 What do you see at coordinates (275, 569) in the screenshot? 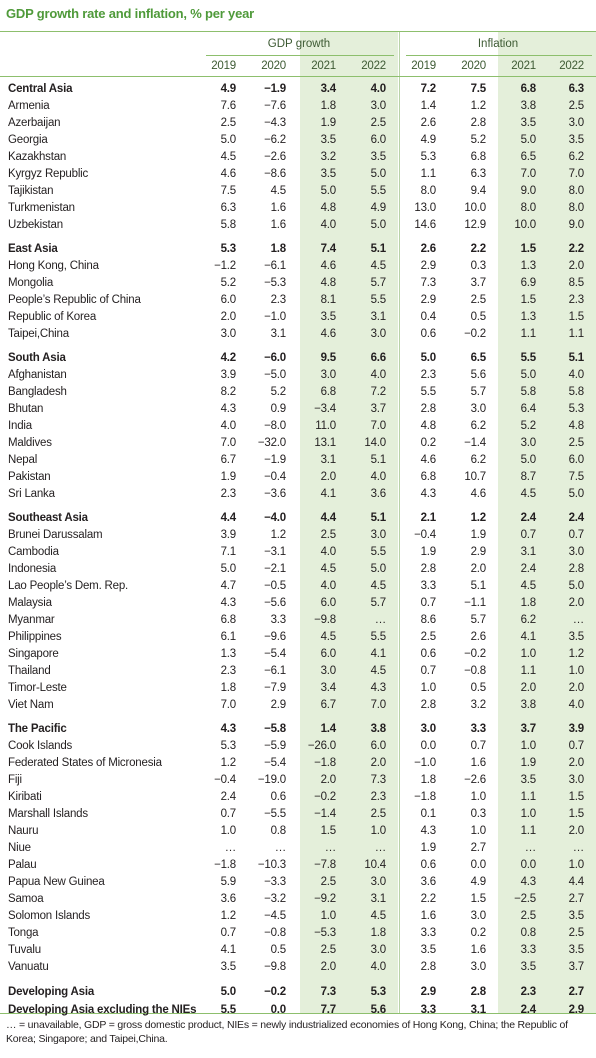
I see `cell-value: −2.1` at bounding box center [275, 569].